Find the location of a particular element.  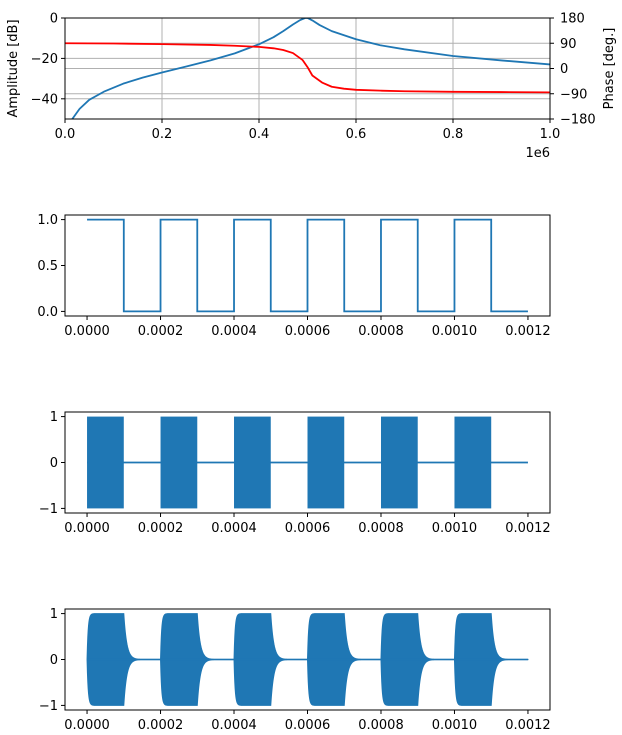

y-tick-label: −20 is located at coordinates (44, 59).